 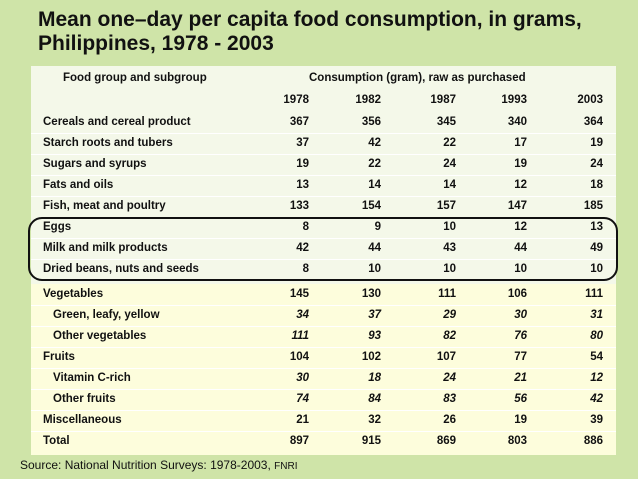 I want to click on row-value: 83, so click(x=449, y=399).